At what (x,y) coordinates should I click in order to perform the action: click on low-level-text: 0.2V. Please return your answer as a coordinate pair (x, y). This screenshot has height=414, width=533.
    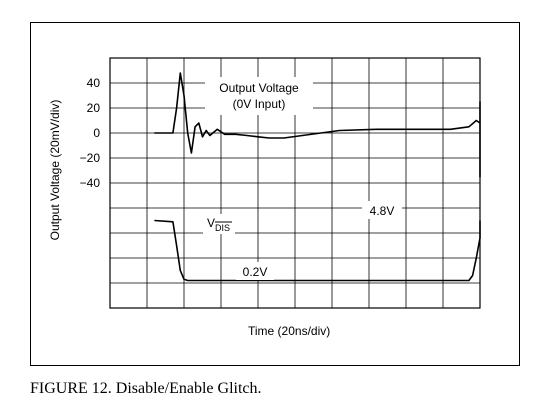
    Looking at the image, I should click on (255, 272).